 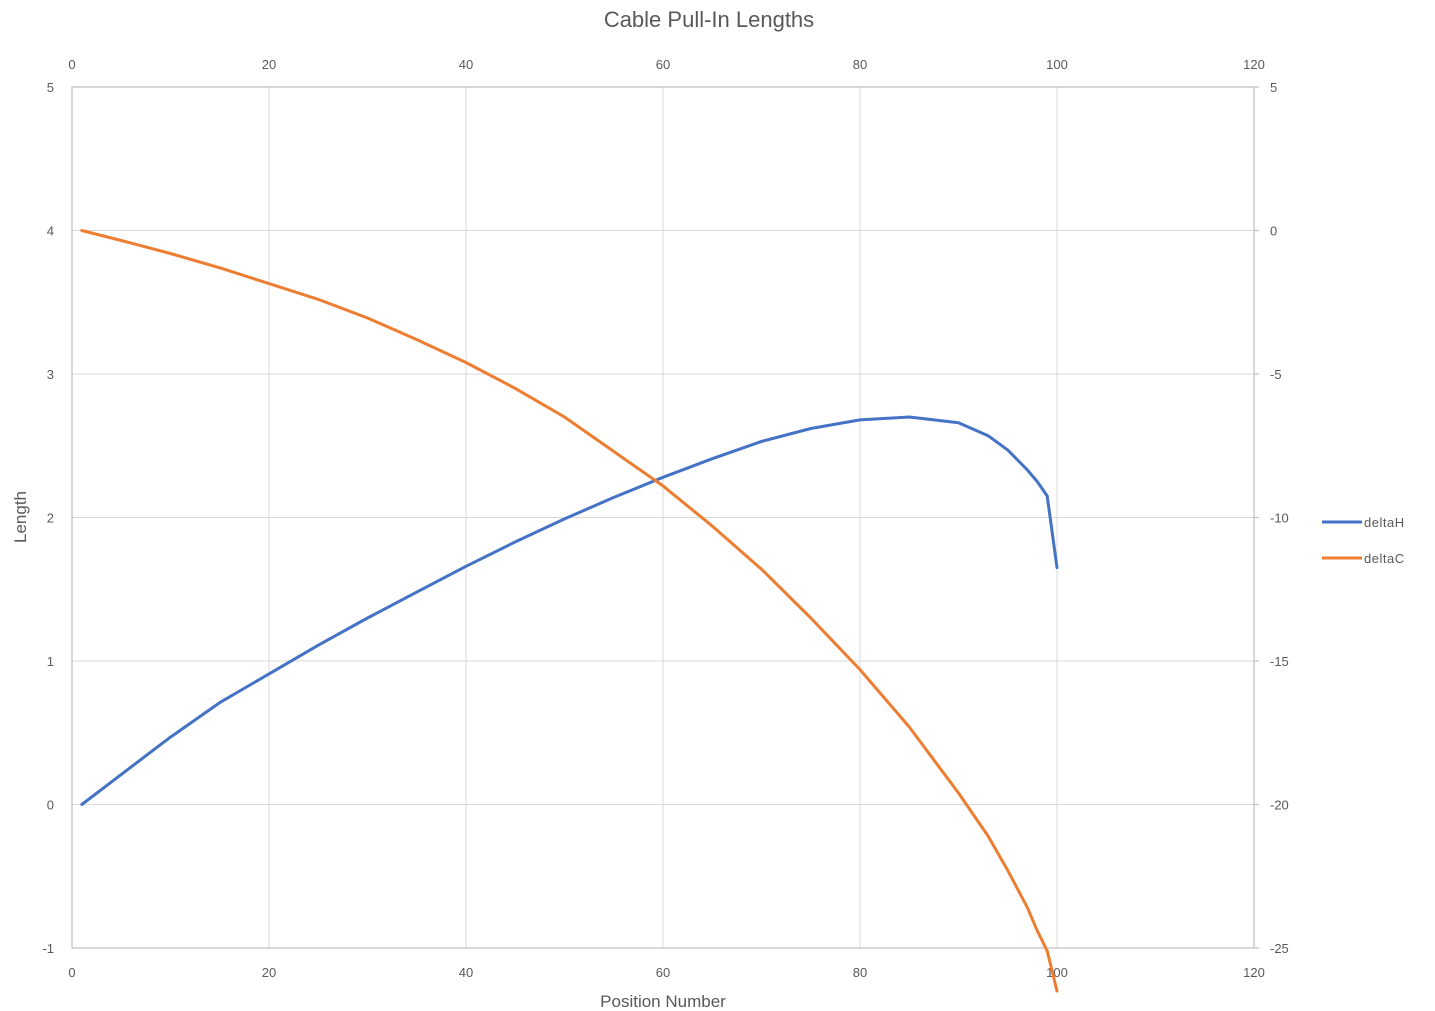 I want to click on chart-title: Cable Pull-In Lengths, so click(x=709, y=19).